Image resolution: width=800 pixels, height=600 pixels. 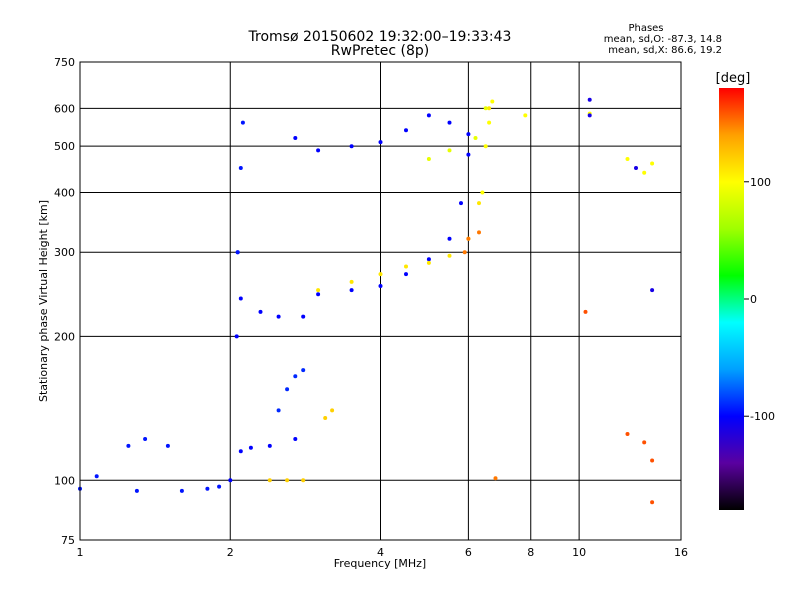 What do you see at coordinates (64, 252) in the screenshot?
I see `y-tick-label: 300` at bounding box center [64, 252].